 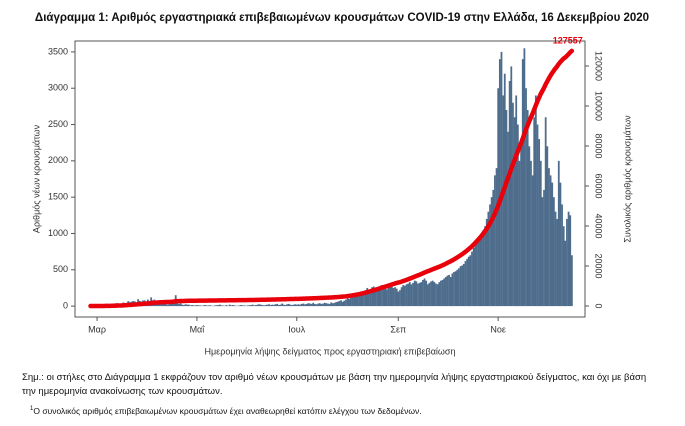 What do you see at coordinates (97, 329) in the screenshot?
I see `x-tick-label: Μαρ` at bounding box center [97, 329].